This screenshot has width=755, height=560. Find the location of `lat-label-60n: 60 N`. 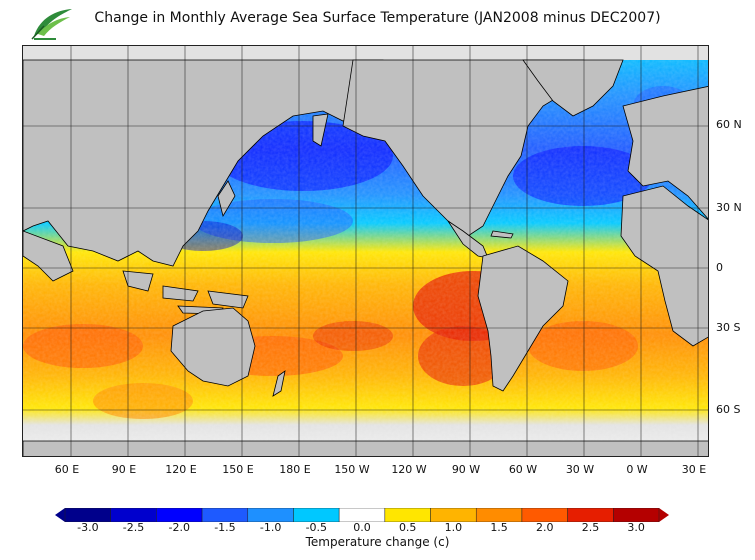

lat-label-60n: 60 N is located at coordinates (729, 124).